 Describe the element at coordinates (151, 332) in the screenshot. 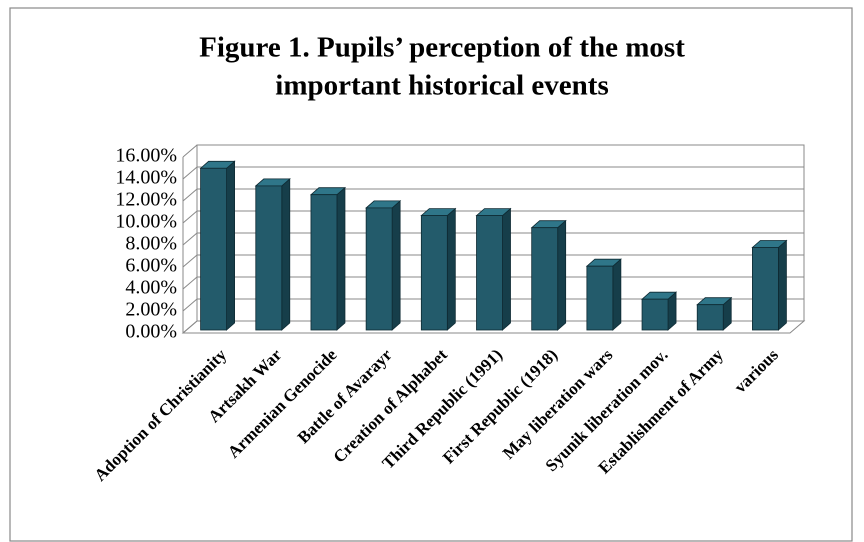

I see `y-tick-label: 0.00%` at that location.